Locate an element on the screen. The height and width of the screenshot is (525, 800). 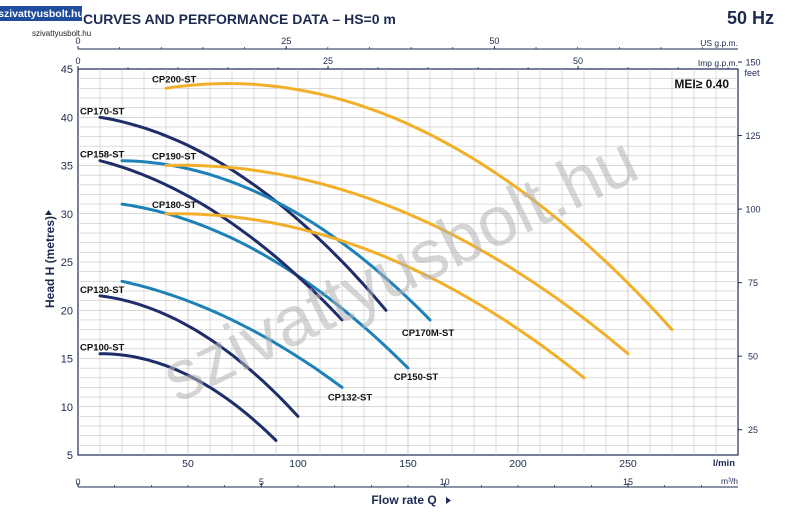
curve-label-cp158-st: CP158-ST is located at coordinates (102, 155).